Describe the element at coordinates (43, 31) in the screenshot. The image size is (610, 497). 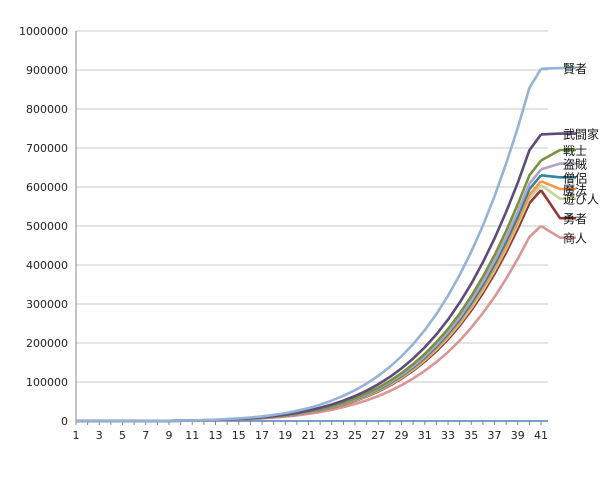
I see `y-tick-label: 1000000` at that location.